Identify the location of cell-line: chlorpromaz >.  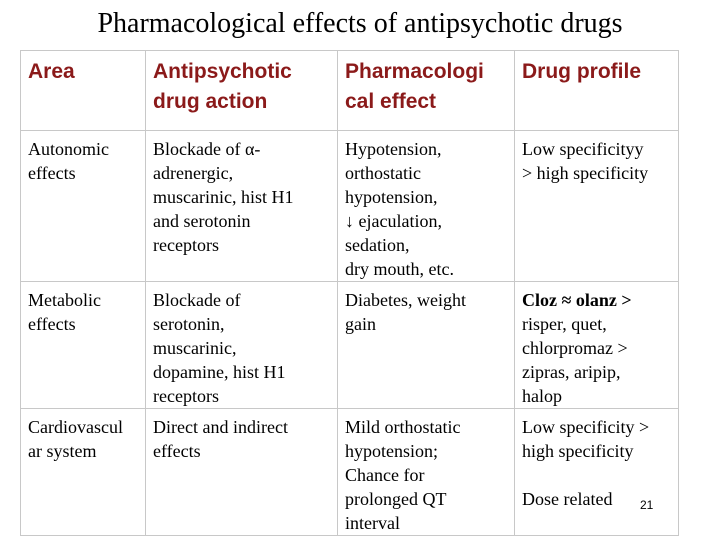
(575, 348).